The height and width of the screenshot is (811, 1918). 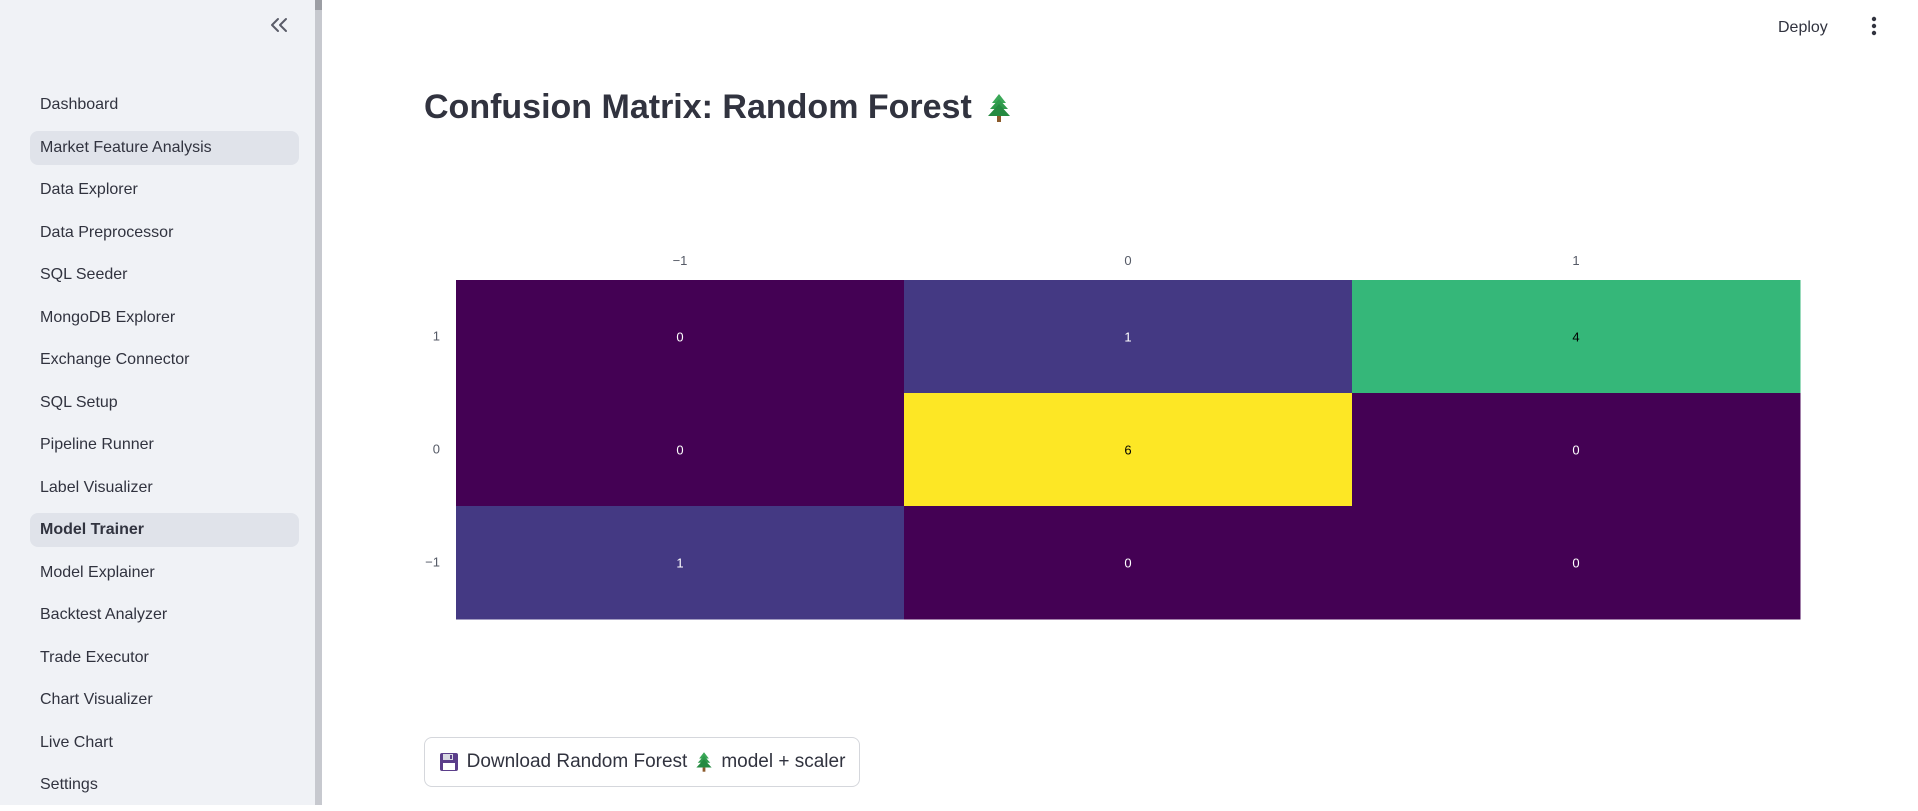 I want to click on x-tick-label: 0, so click(x=1127, y=260).